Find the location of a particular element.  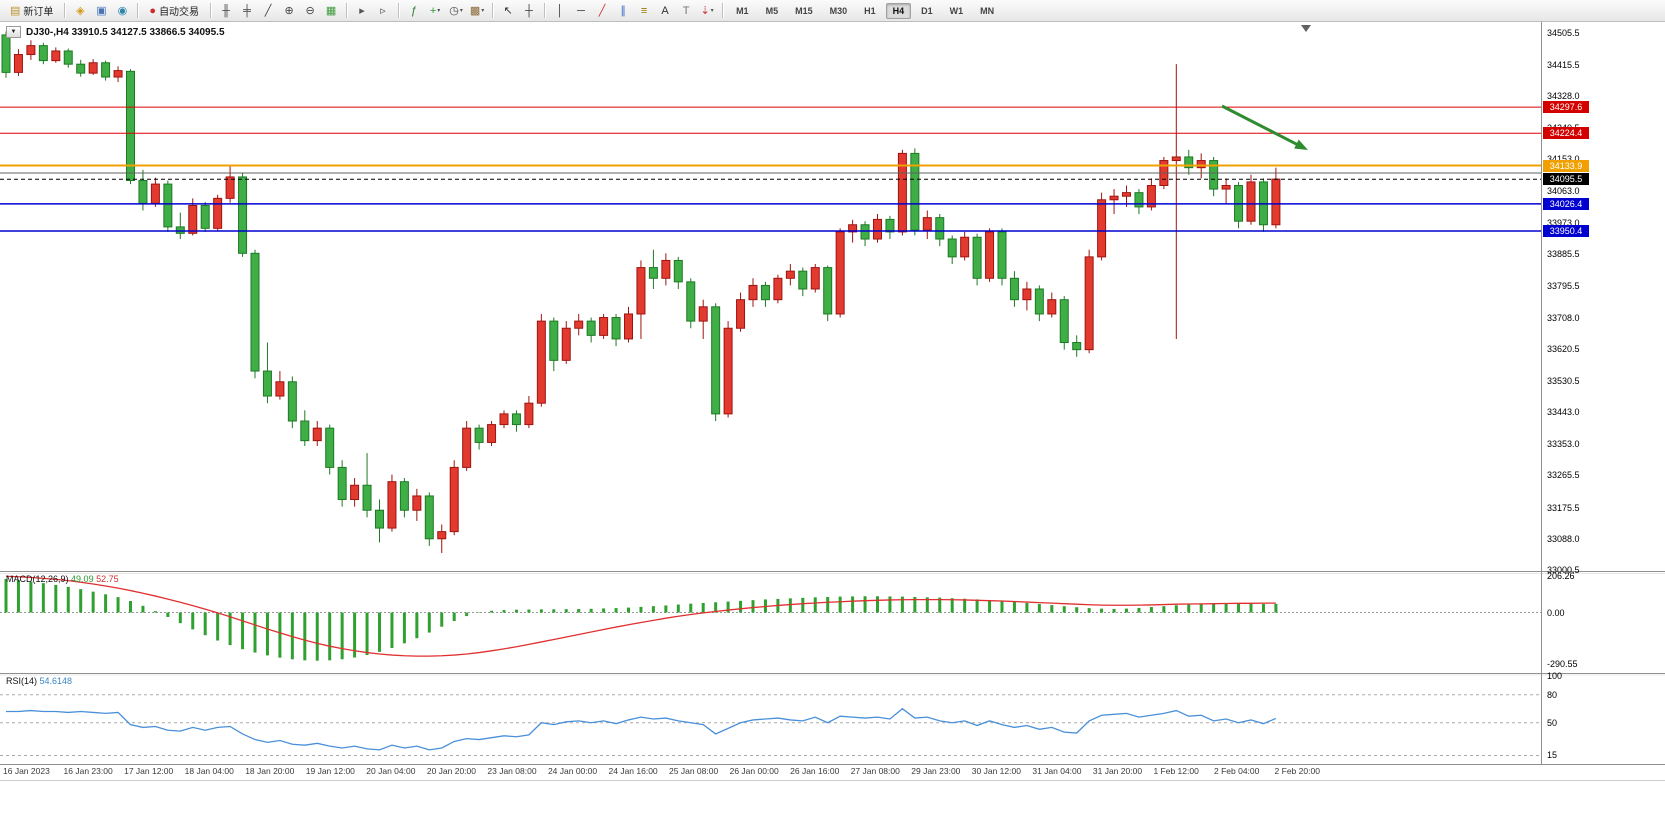

time-axis-label: 25 Jan 08:00 is located at coordinates (694, 771).